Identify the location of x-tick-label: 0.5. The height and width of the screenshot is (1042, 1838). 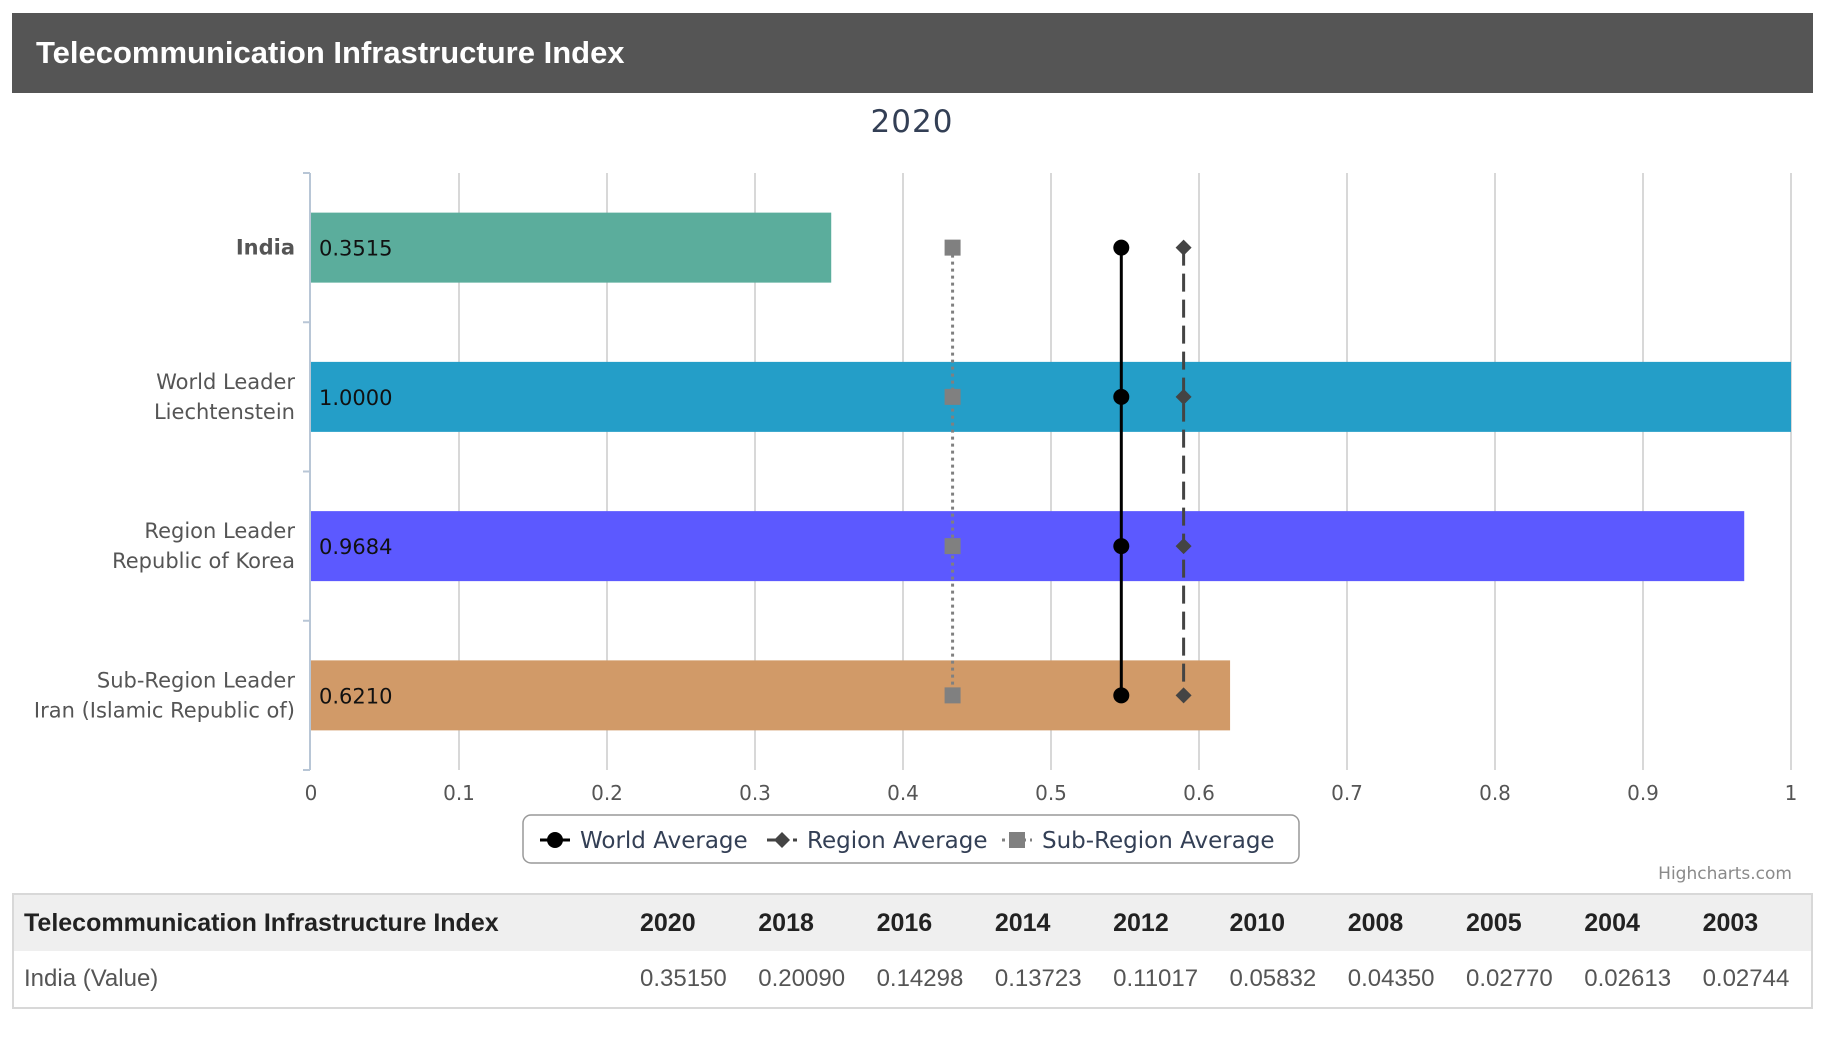
(1051, 793).